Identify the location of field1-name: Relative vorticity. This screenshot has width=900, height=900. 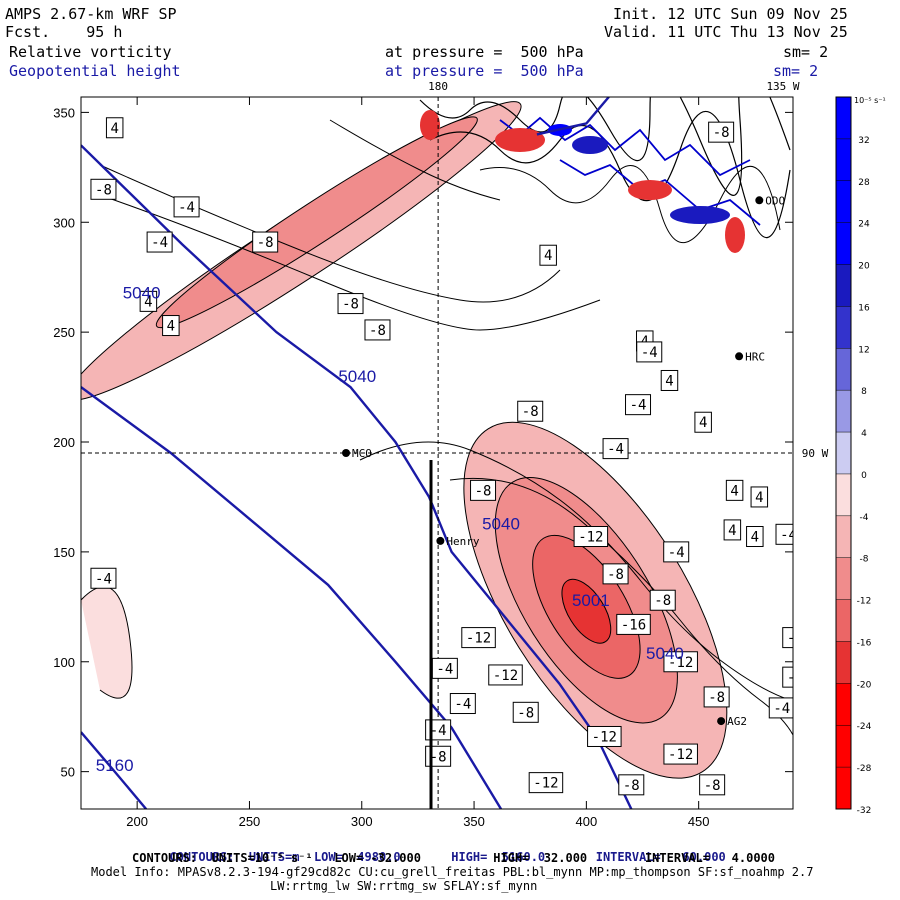
(90, 52).